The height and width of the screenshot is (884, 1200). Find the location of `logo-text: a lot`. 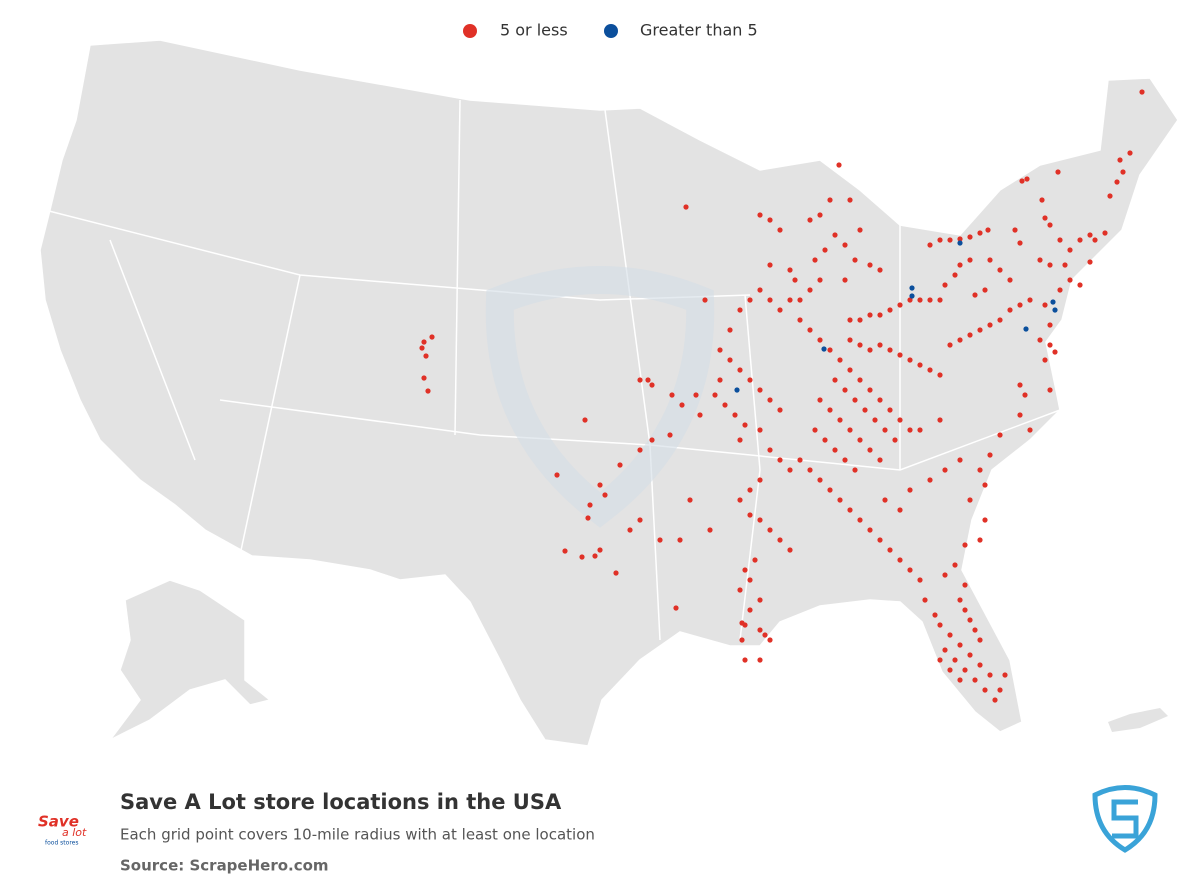

logo-text: a lot is located at coordinates (74, 832).